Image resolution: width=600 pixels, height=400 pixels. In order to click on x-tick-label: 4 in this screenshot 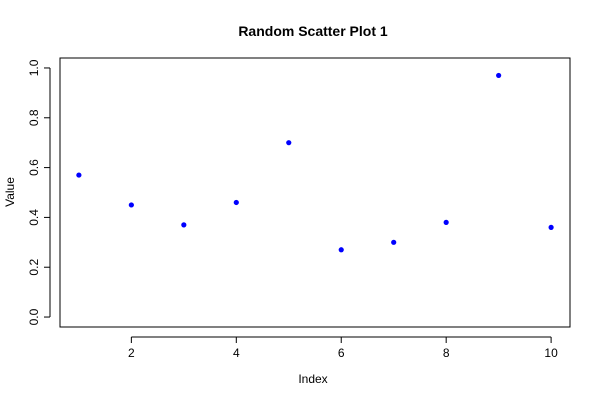, I will do `click(236, 353)`.